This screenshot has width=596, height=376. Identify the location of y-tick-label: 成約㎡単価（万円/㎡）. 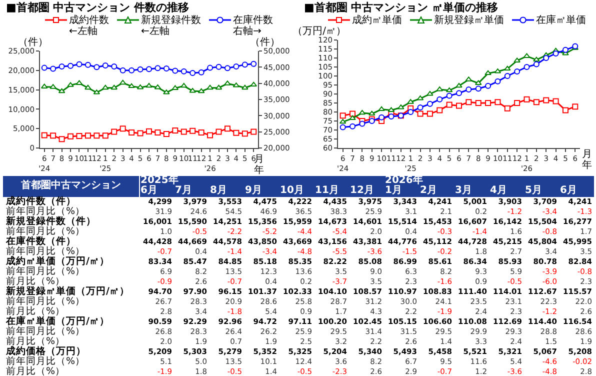
(71, 261).